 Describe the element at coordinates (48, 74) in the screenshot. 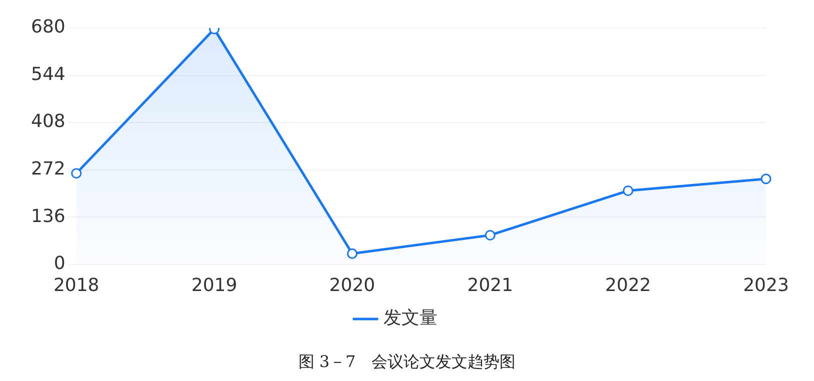

I see `y-tick-label: 544` at that location.